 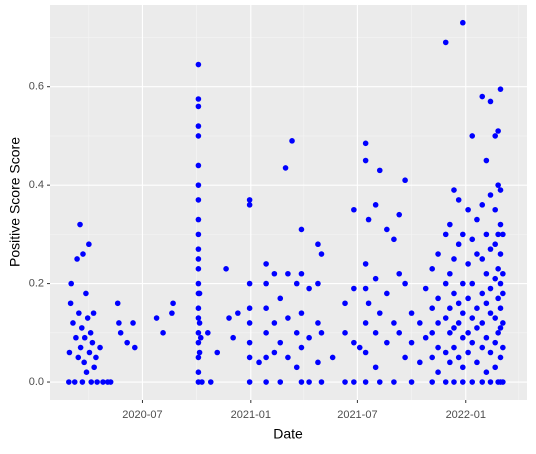 I want to click on x-axis-title: Date, so click(x=288, y=434).